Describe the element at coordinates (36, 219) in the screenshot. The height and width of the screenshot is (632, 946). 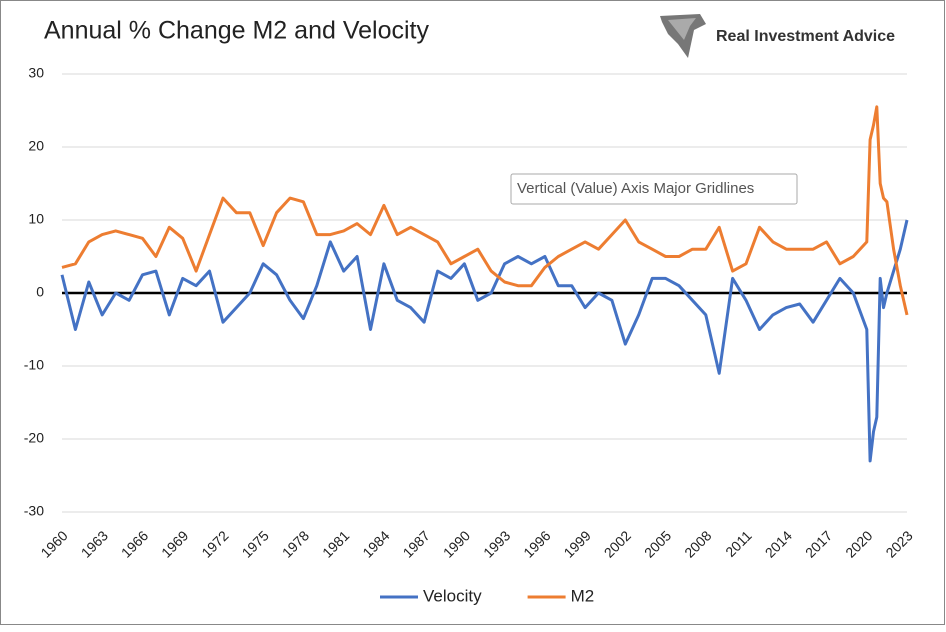
I see `y-tick-label: 10` at that location.